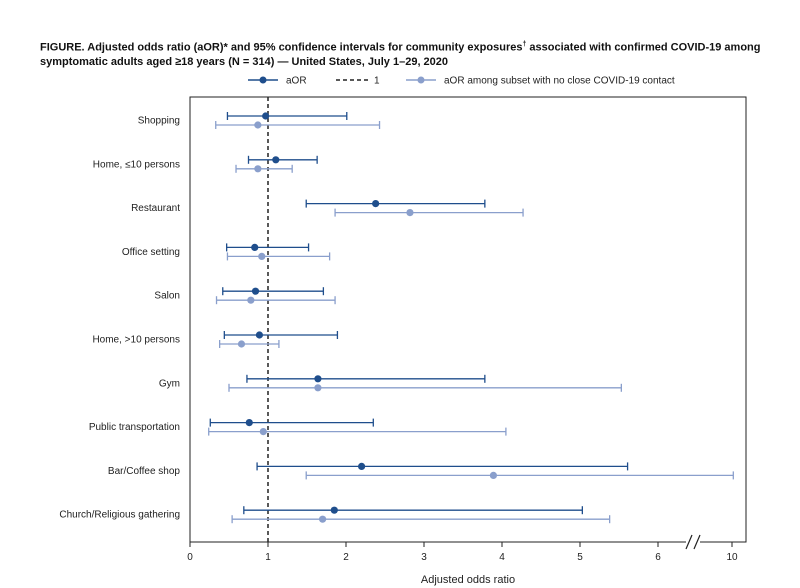 Image resolution: width=800 pixels, height=588 pixels. I want to click on category-label: Church/Religious gathering, so click(119, 515).